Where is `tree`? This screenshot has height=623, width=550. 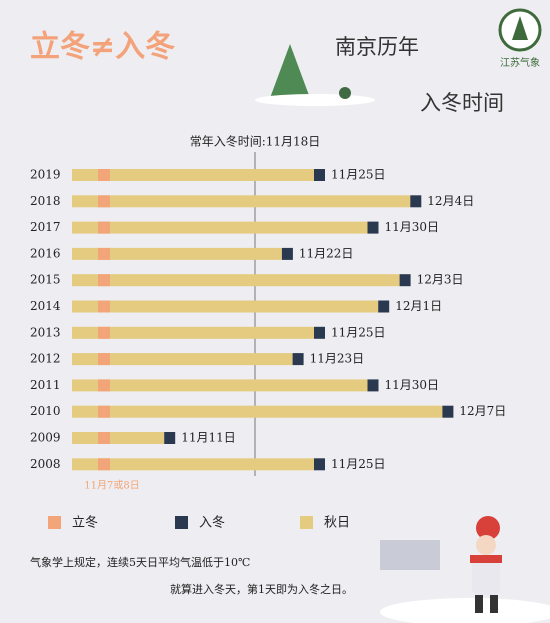 tree is located at coordinates (315, 75).